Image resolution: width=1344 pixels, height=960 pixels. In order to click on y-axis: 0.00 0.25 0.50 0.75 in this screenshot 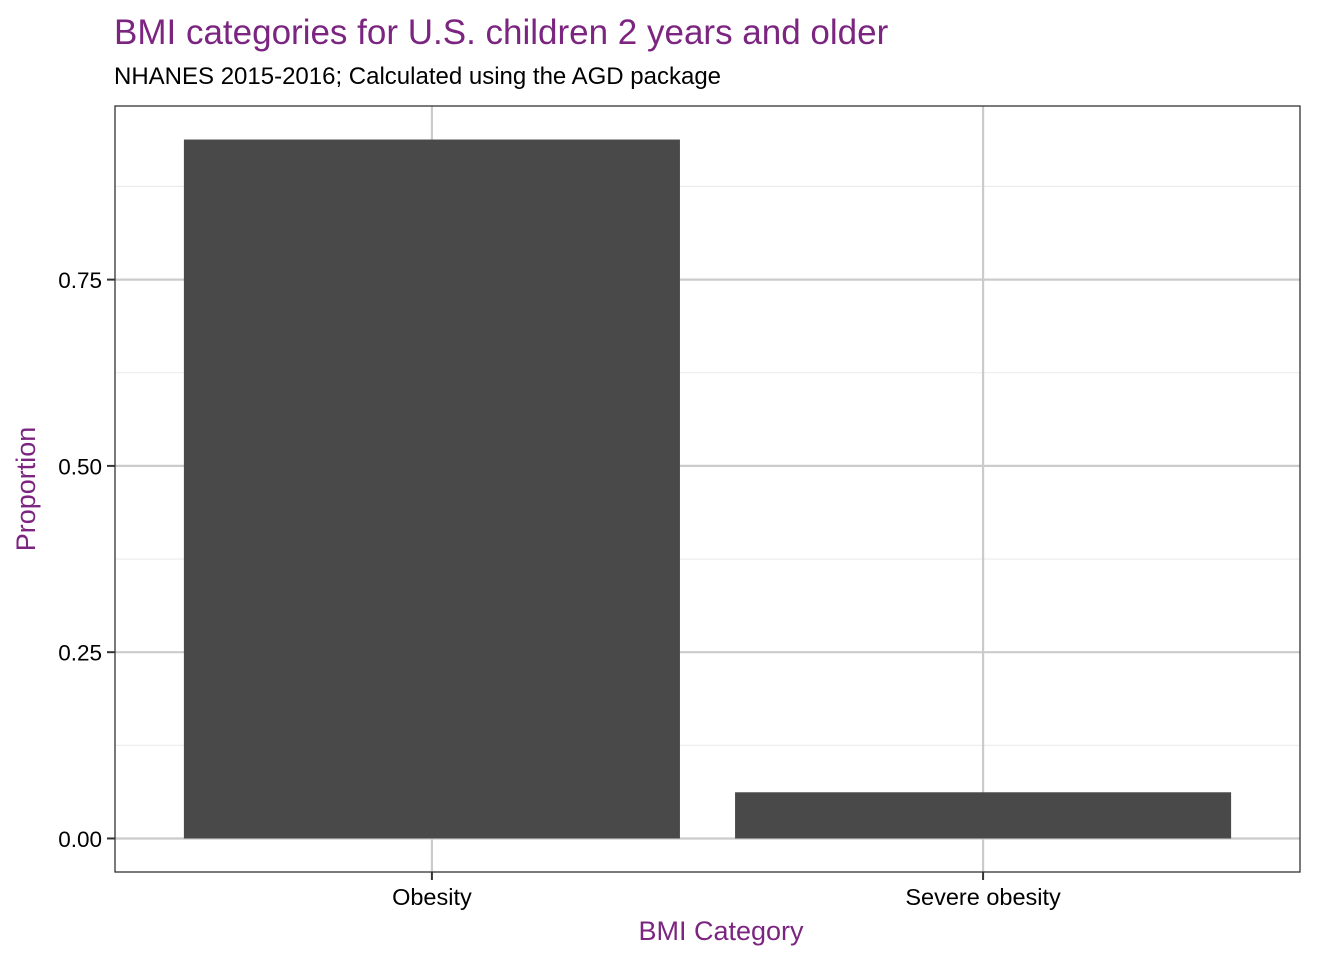, I will do `click(86, 560)`.